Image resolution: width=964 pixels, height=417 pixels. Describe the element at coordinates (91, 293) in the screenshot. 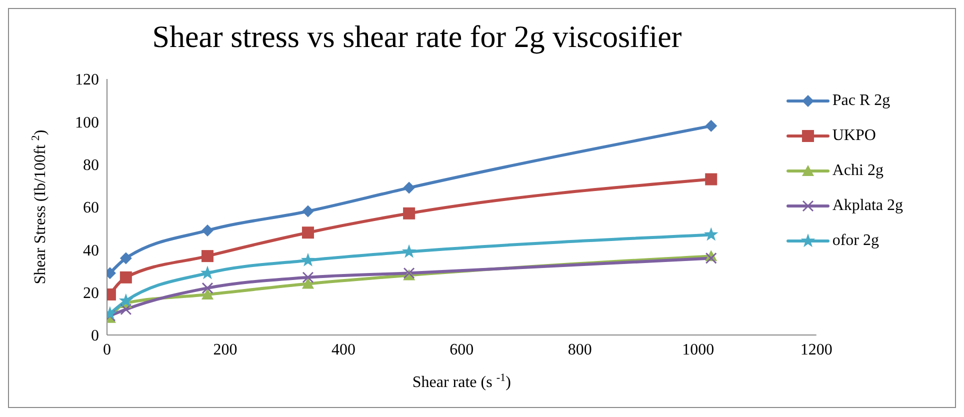

I see `y-tick-label: 20` at that location.